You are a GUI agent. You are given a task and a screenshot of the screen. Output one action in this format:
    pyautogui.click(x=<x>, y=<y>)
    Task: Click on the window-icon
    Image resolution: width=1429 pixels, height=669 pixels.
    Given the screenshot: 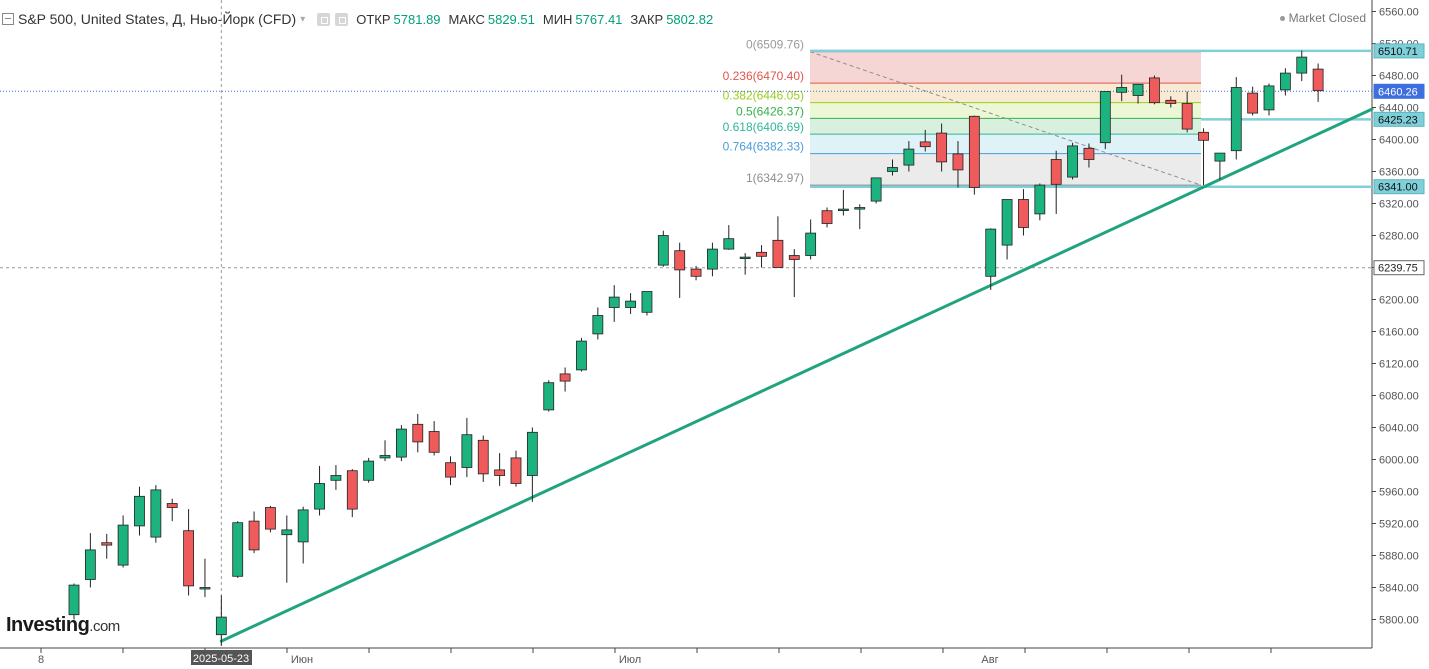 What is the action you would take?
    pyautogui.click(x=342, y=19)
    